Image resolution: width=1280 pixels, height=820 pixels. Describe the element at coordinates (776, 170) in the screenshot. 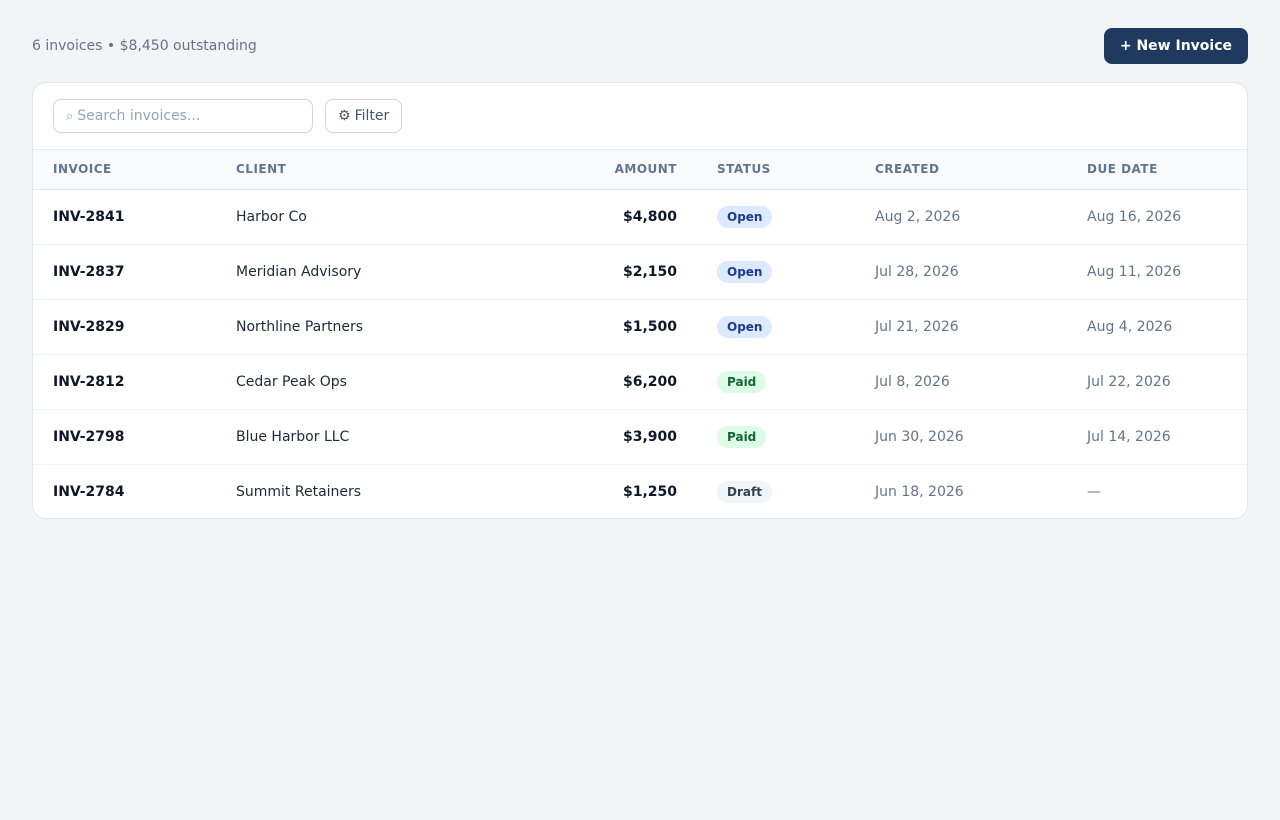

I see `column-header-status: STATUS` at that location.